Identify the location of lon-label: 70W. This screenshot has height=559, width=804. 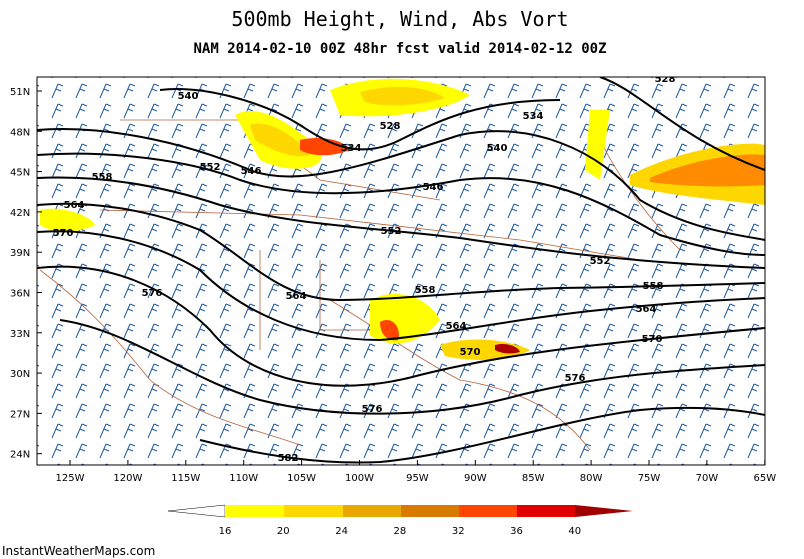
(707, 478).